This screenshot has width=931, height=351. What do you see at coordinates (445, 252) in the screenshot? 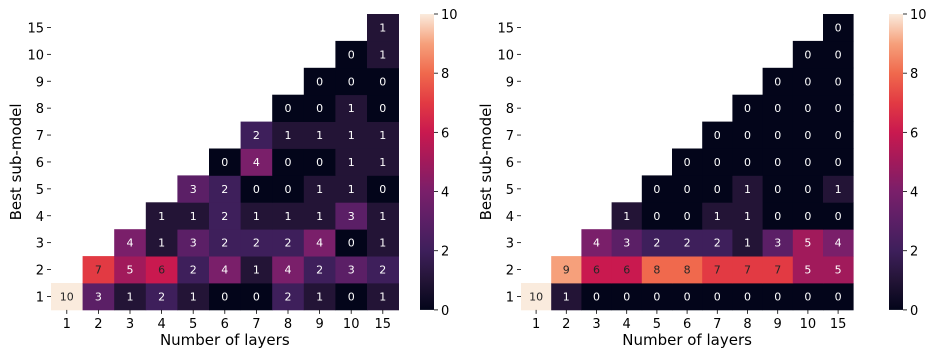
I see `colorbar-tick-label: 2` at bounding box center [445, 252].